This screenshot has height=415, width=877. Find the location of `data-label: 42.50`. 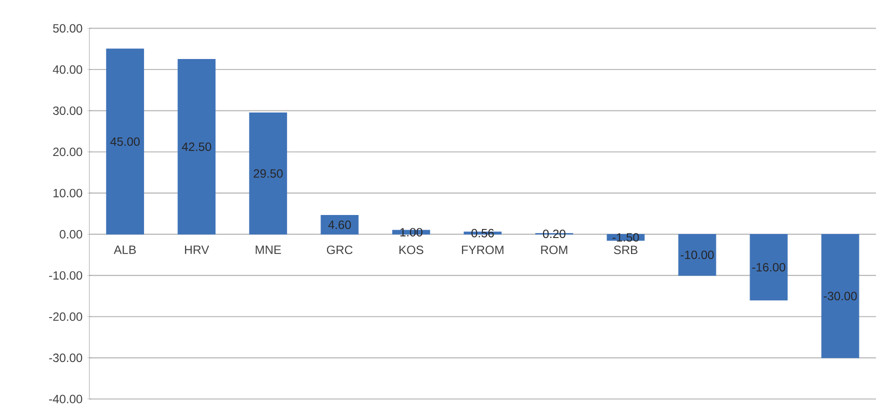

data-label: 42.50 is located at coordinates (197, 146).